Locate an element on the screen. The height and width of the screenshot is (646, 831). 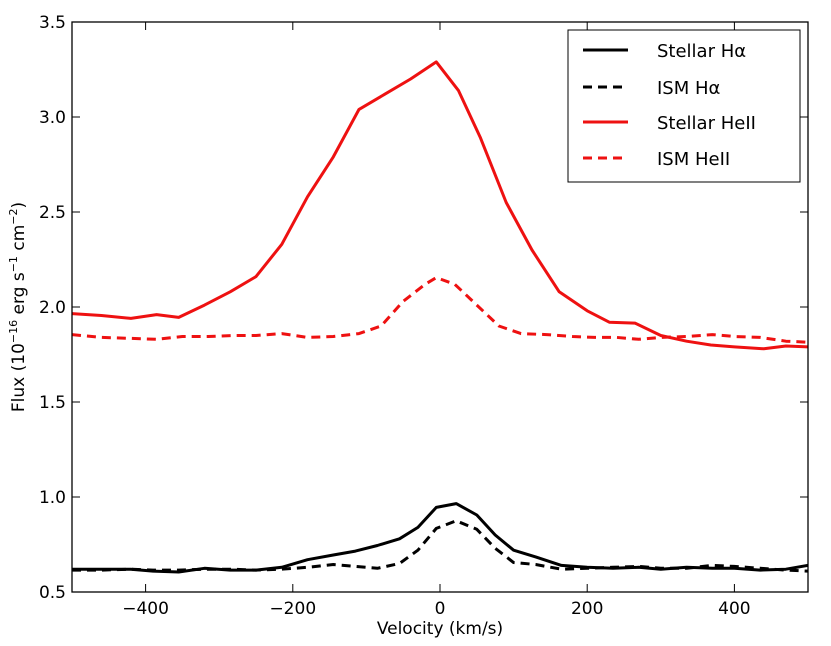
legend-label-stellar-halpha: Stellar Hα is located at coordinates (701, 51).